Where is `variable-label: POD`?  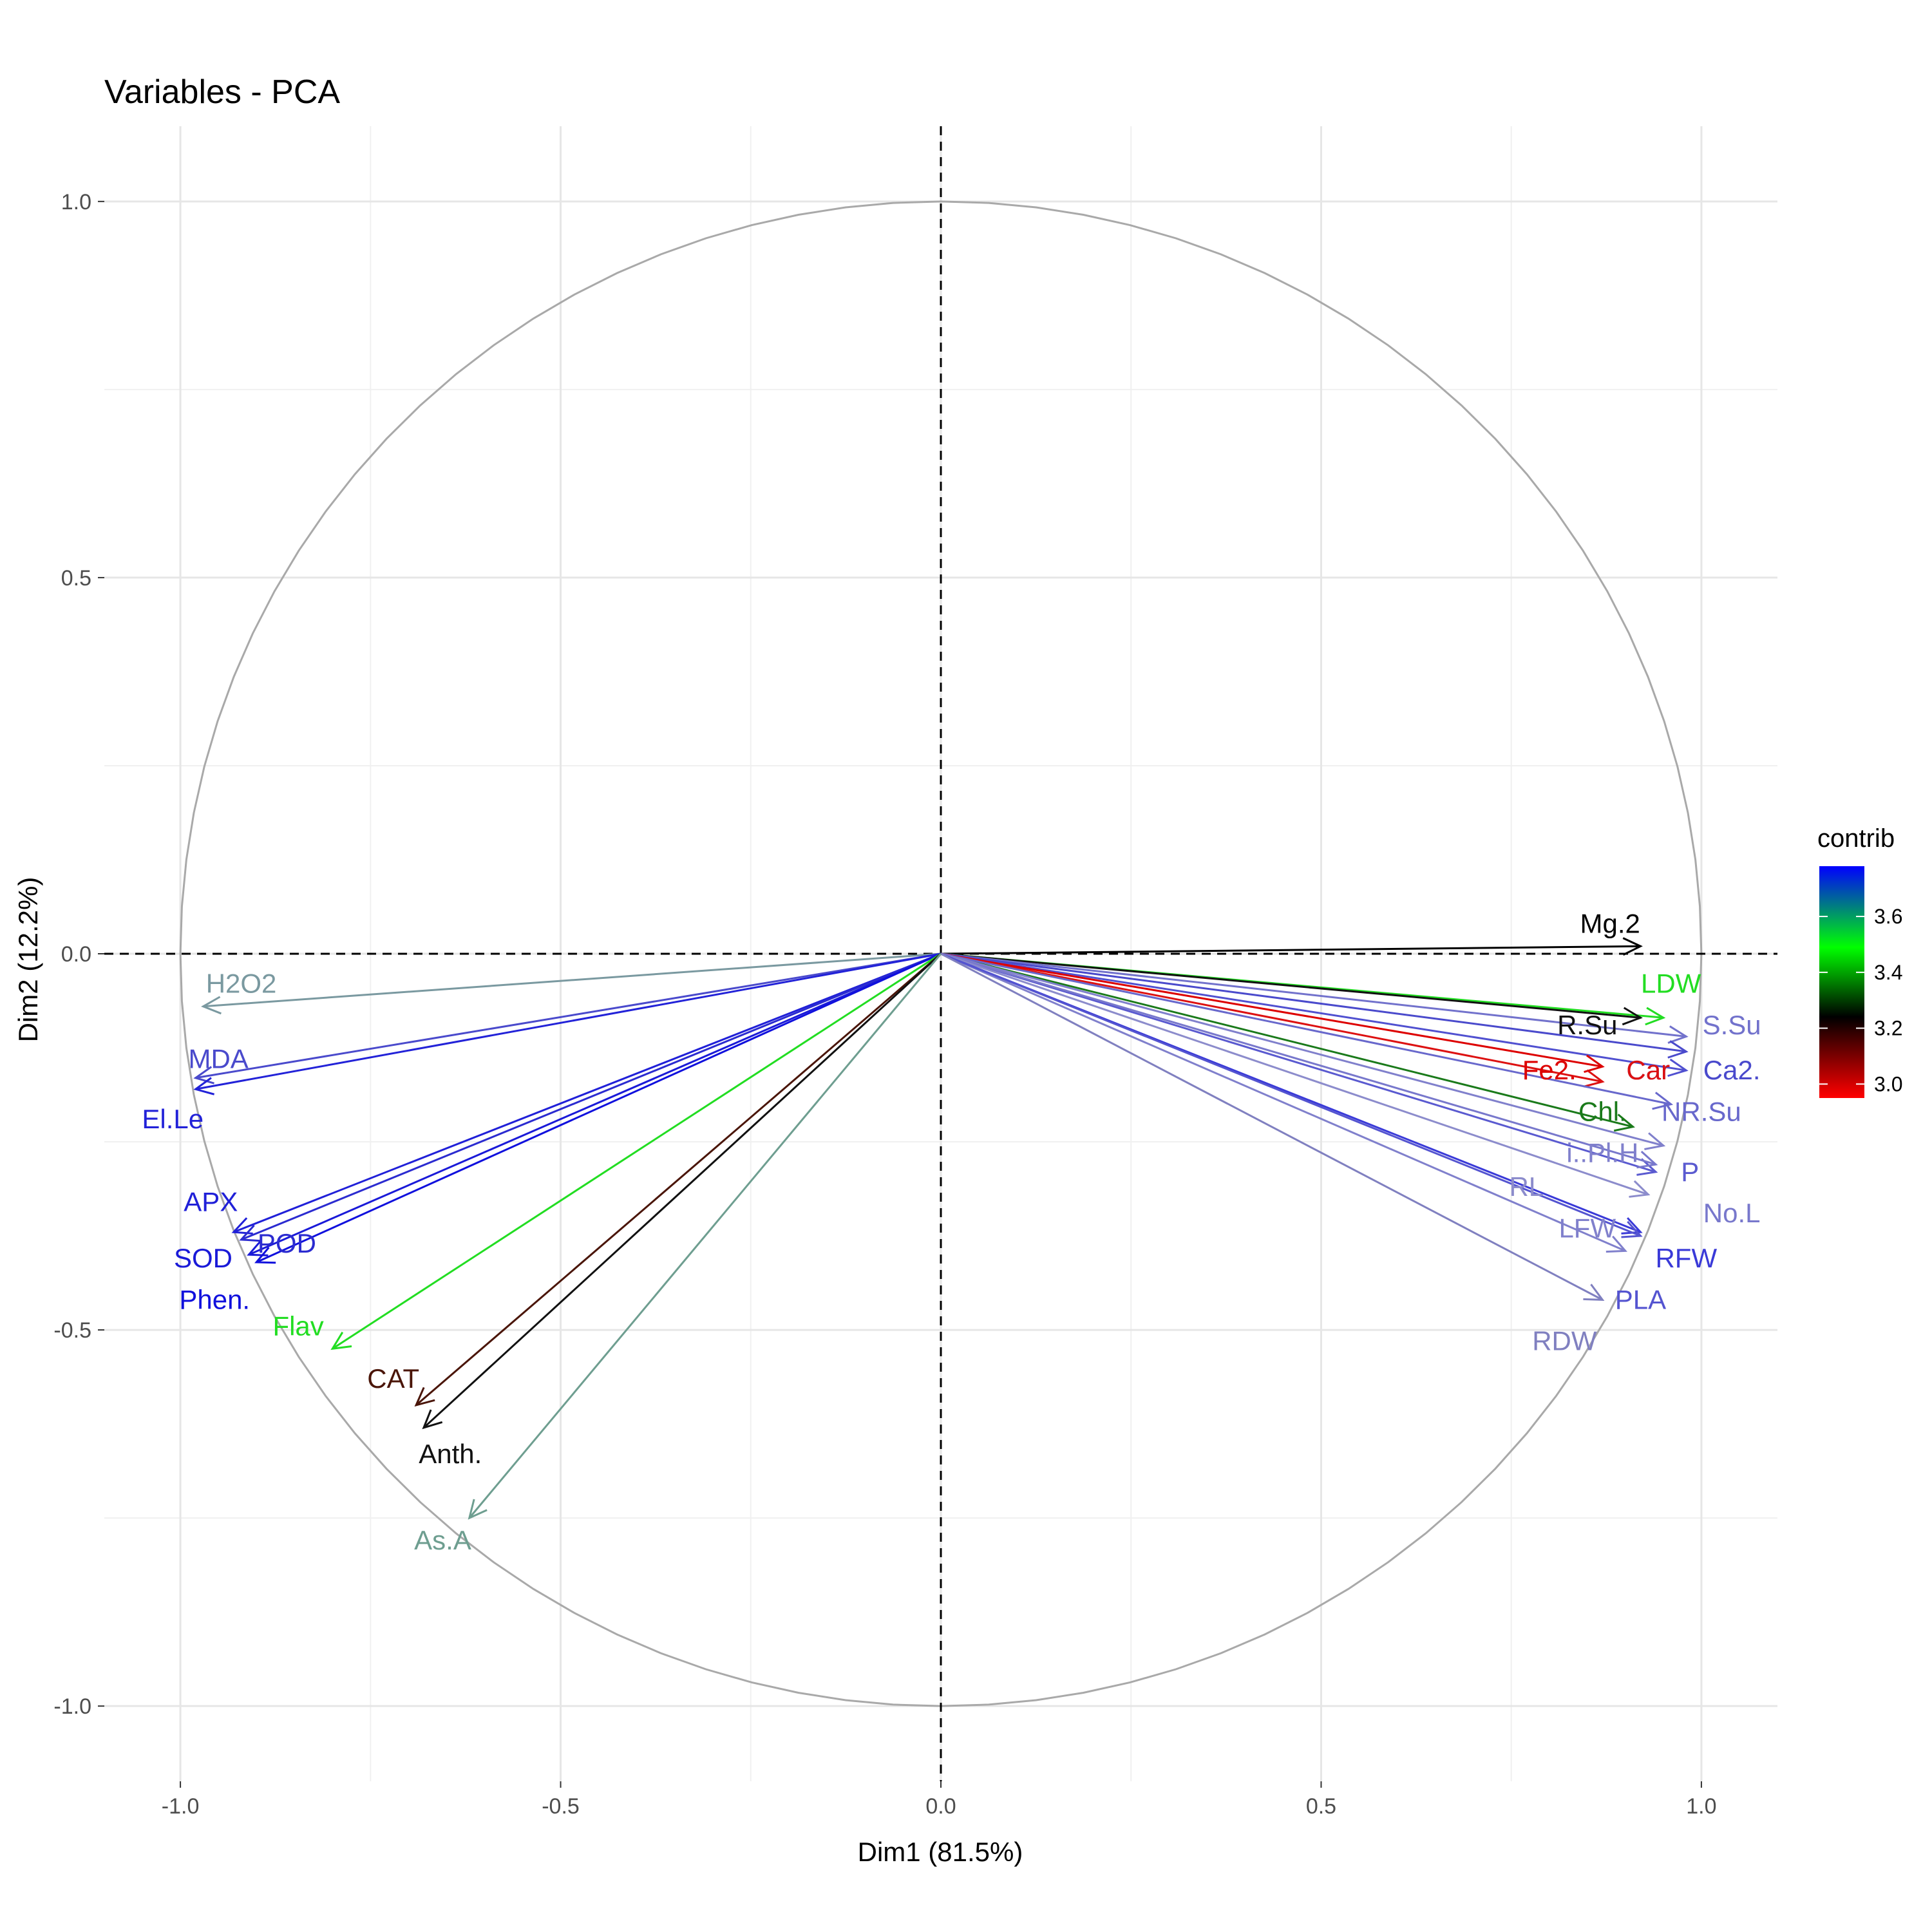 variable-label: POD is located at coordinates (287, 1243).